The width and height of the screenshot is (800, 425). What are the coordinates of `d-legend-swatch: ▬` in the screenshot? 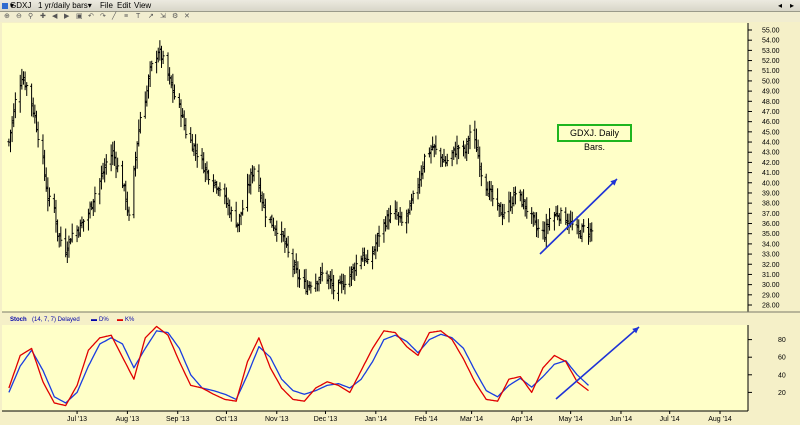 It's located at (94, 320).